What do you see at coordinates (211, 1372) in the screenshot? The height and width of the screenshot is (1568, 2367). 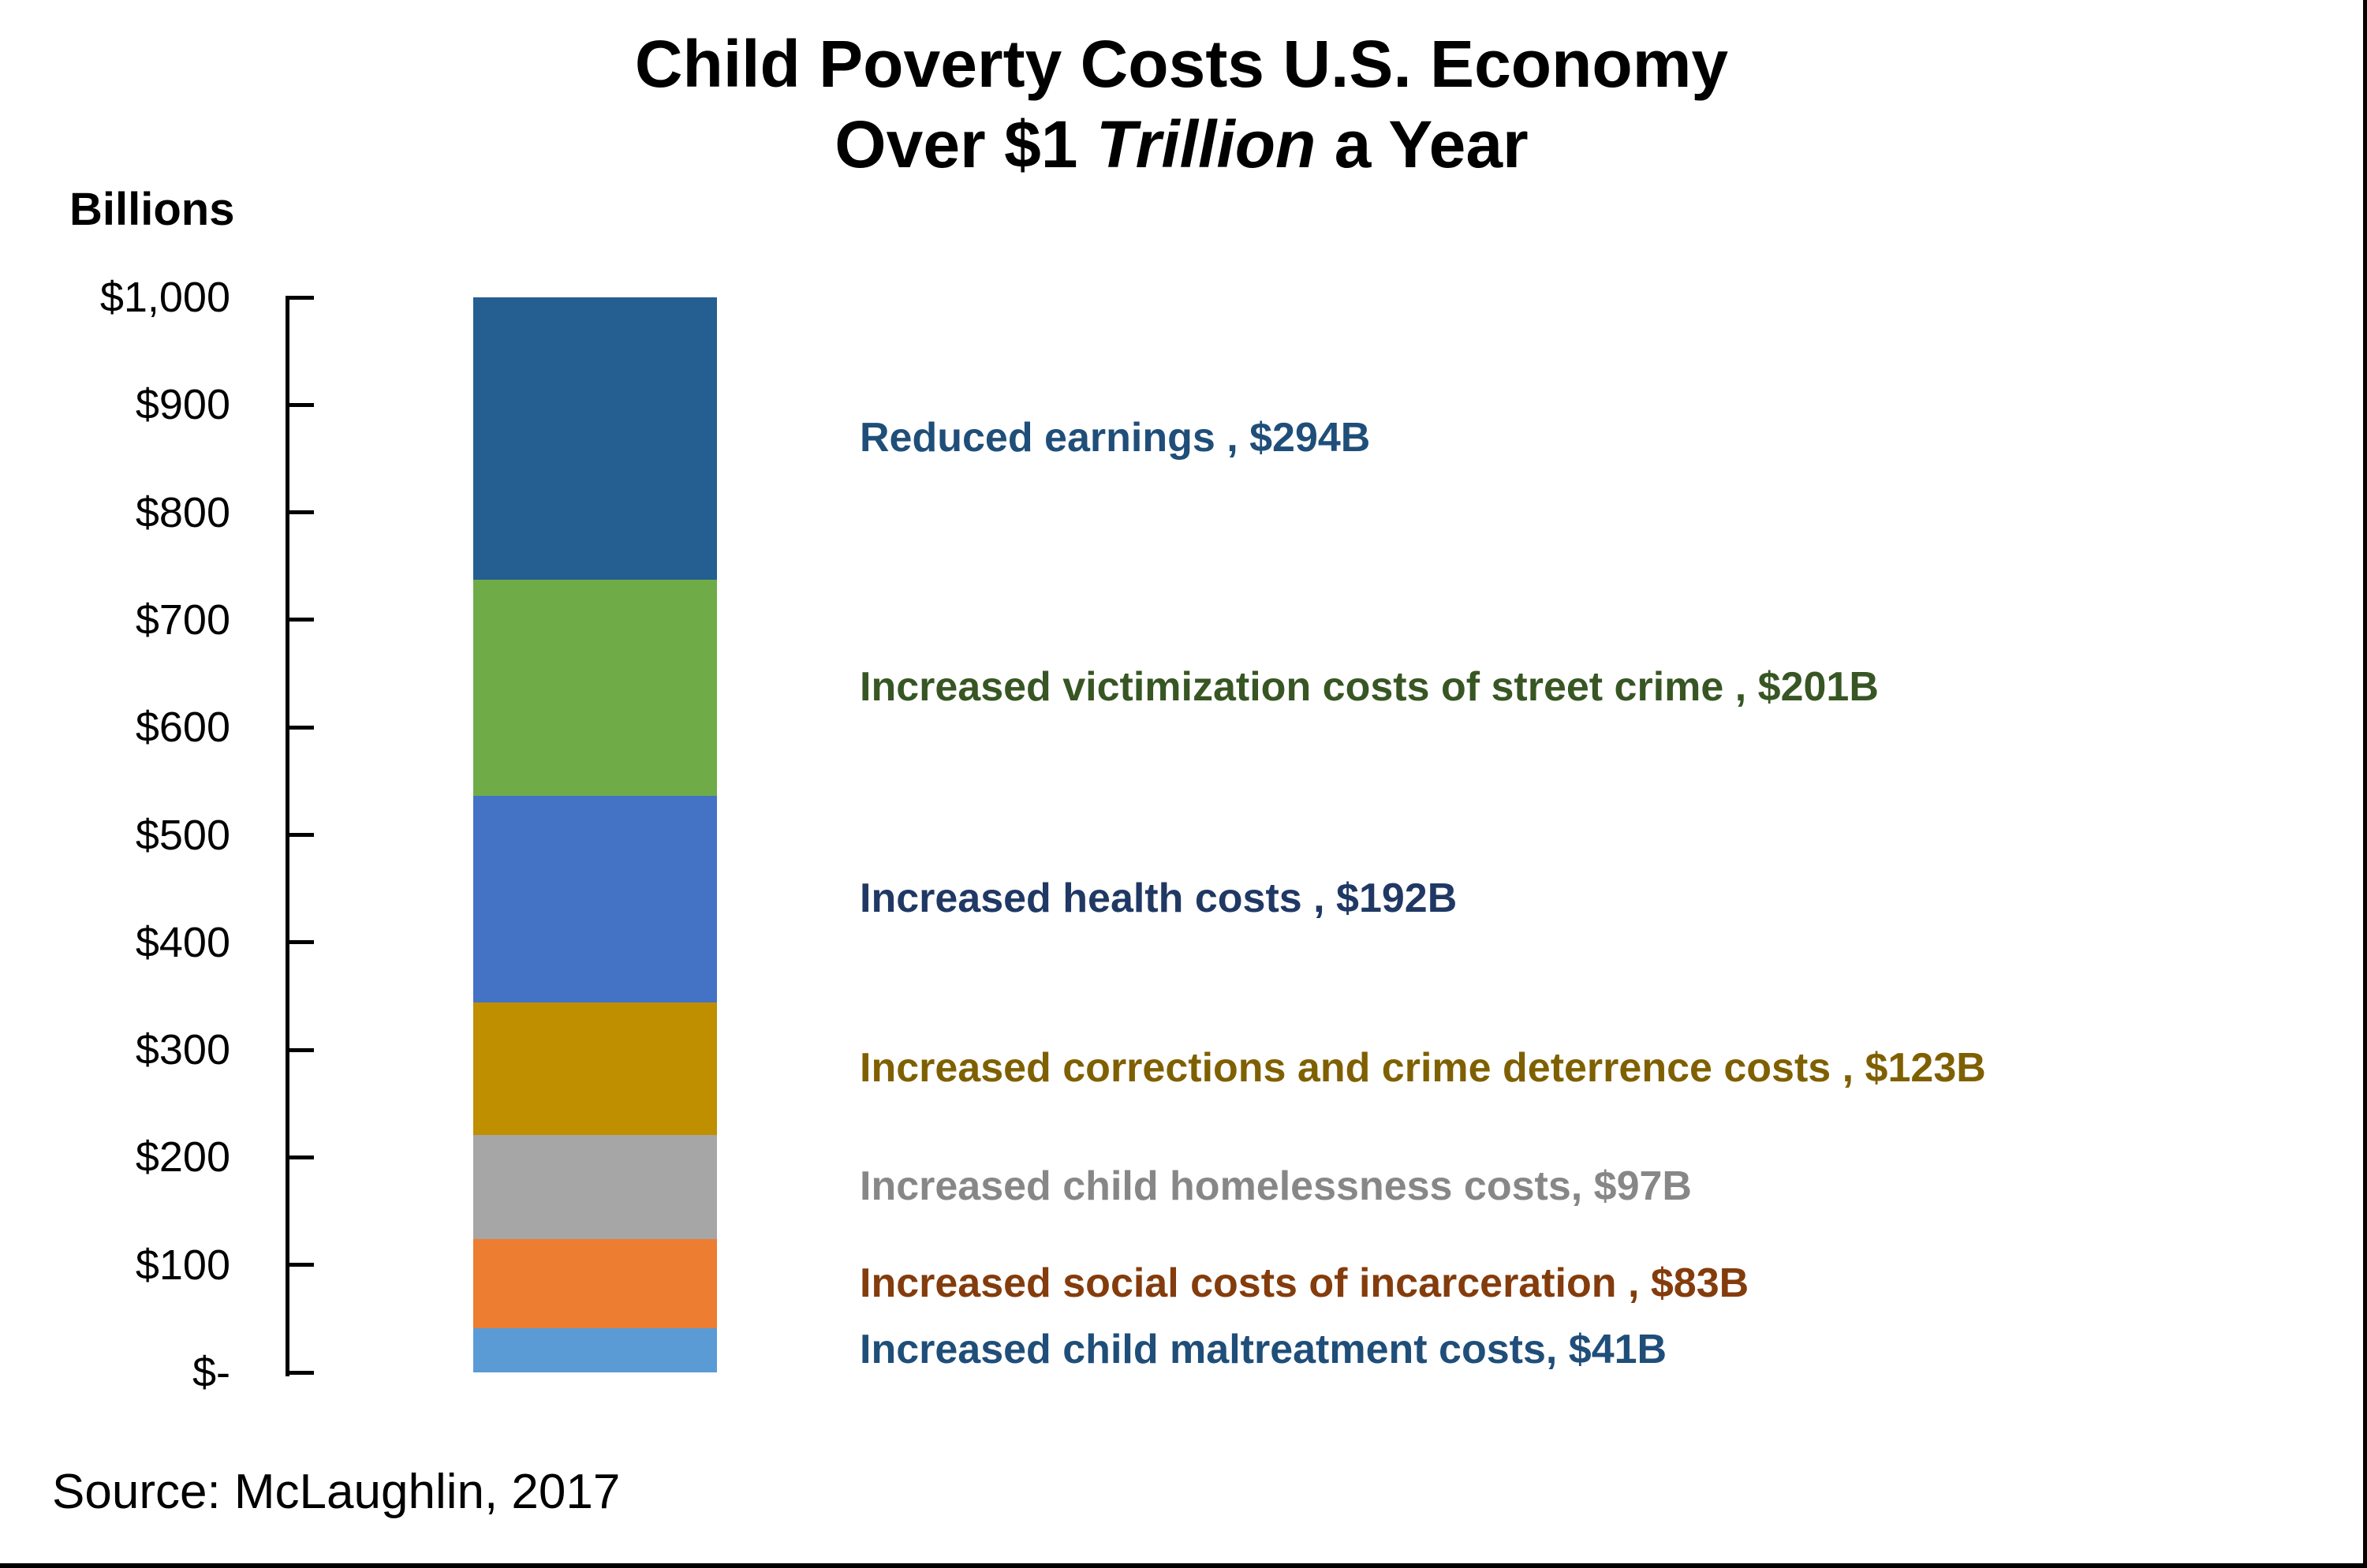 I see `y-axis-tick-label: $-` at bounding box center [211, 1372].